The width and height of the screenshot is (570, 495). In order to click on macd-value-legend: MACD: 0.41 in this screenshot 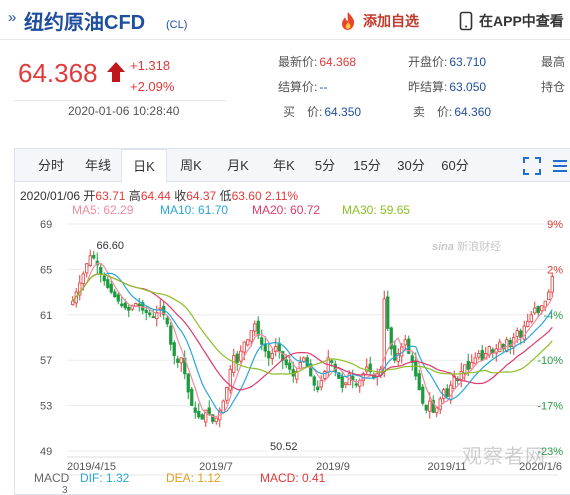, I will do `click(293, 478)`.